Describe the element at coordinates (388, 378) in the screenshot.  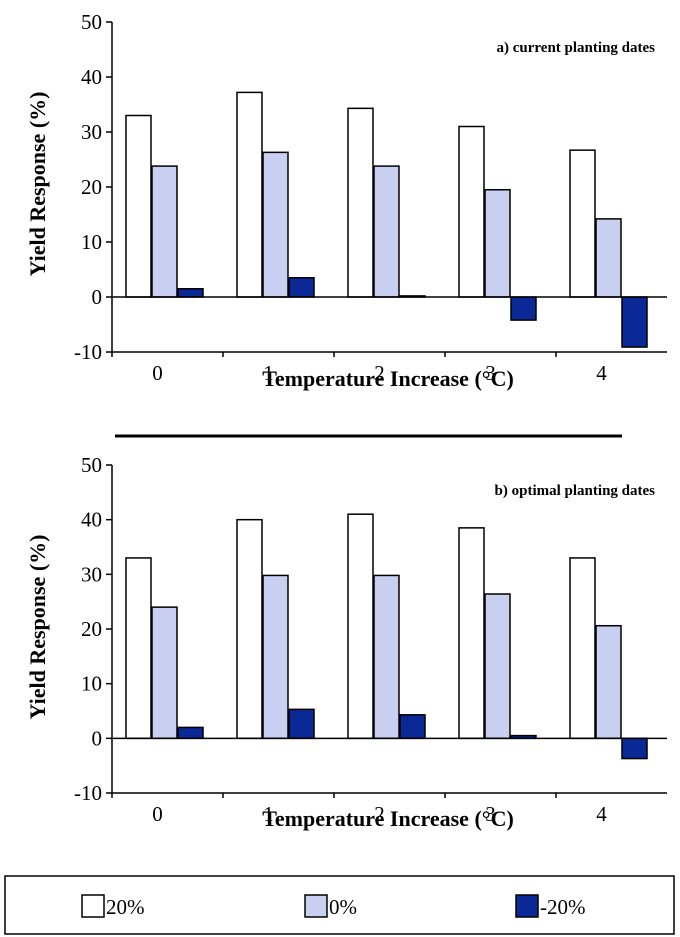
I see `panel-a-x-axis-title: Temperature Increase (°C)` at that location.